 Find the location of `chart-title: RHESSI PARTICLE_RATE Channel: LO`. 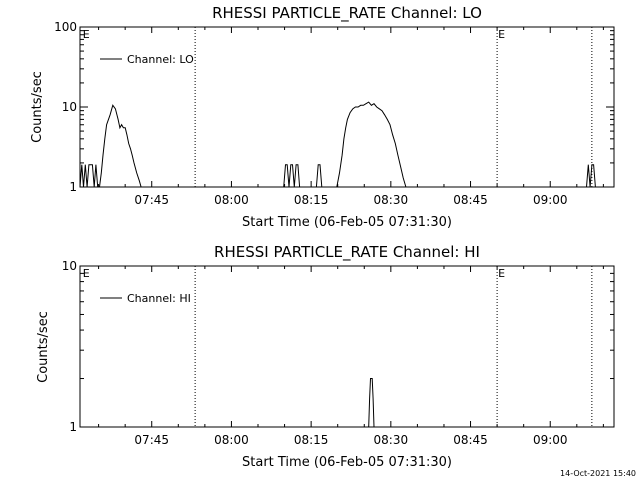

chart-title: RHESSI PARTICLE_RATE Channel: LO is located at coordinates (347, 13).